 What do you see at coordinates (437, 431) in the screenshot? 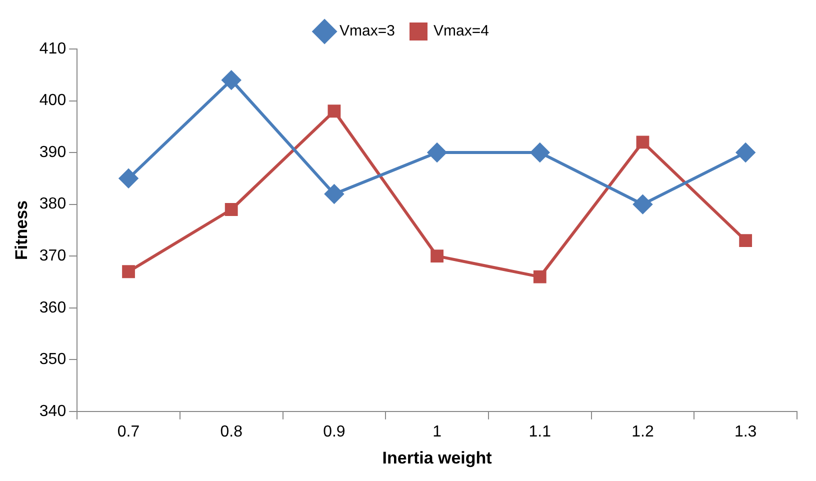
I see `x-tick-label: 1` at bounding box center [437, 431].